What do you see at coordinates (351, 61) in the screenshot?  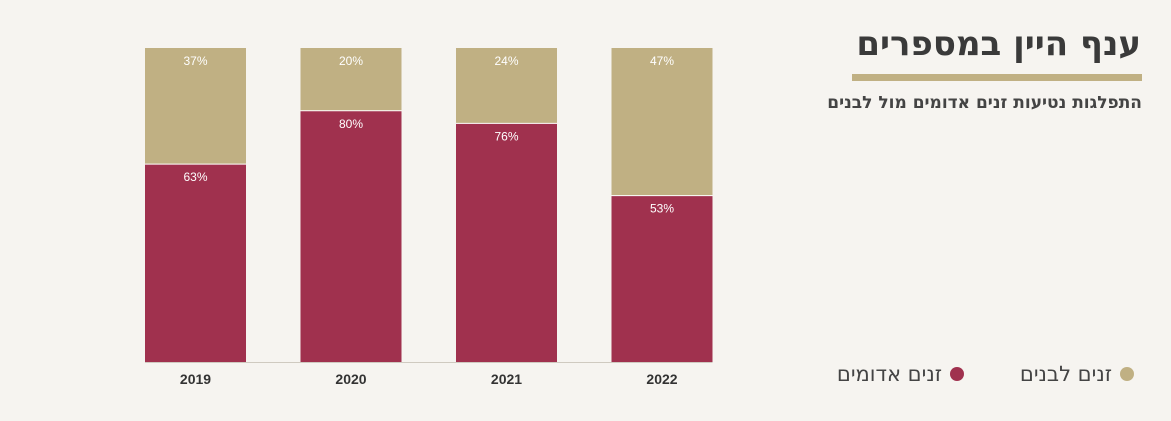 I see `data-label: 20%` at bounding box center [351, 61].